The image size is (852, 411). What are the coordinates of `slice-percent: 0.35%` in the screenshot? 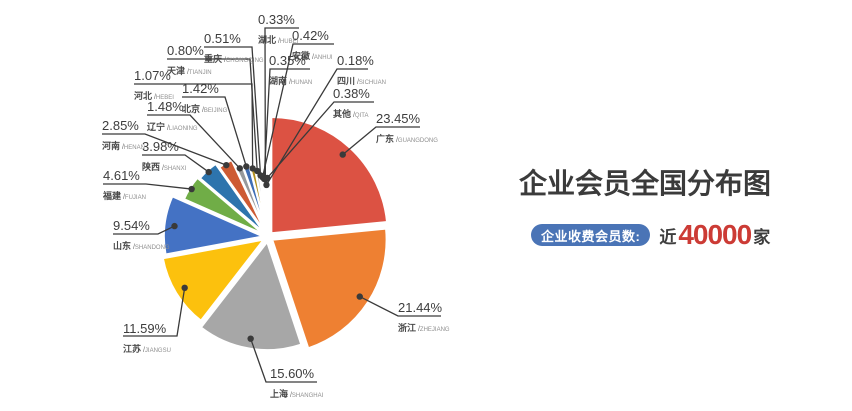 It's located at (287, 60).